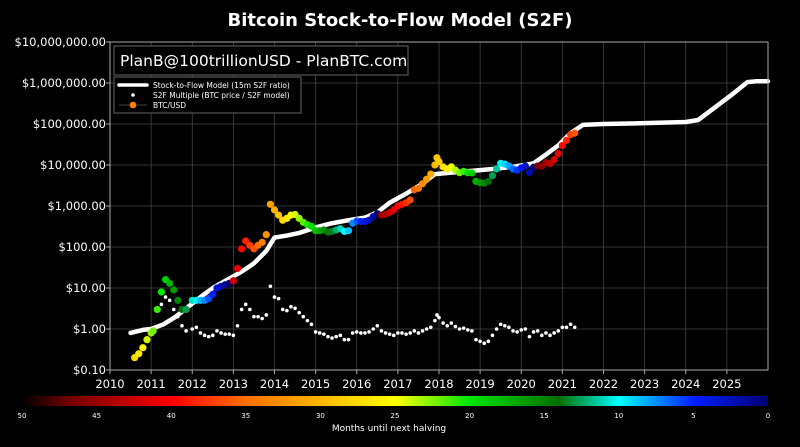 This screenshot has width=800, height=447. I want to click on y-tick-label: $1,000,000.00, so click(64, 83).